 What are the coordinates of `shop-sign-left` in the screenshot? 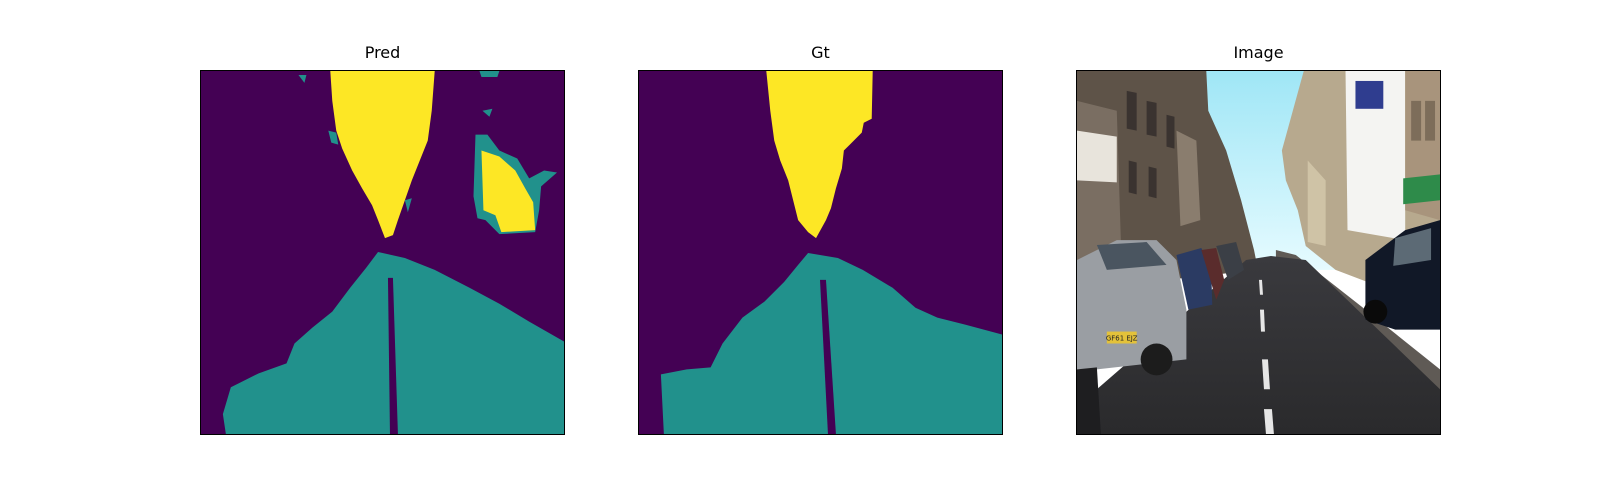 It's located at (1097, 156).